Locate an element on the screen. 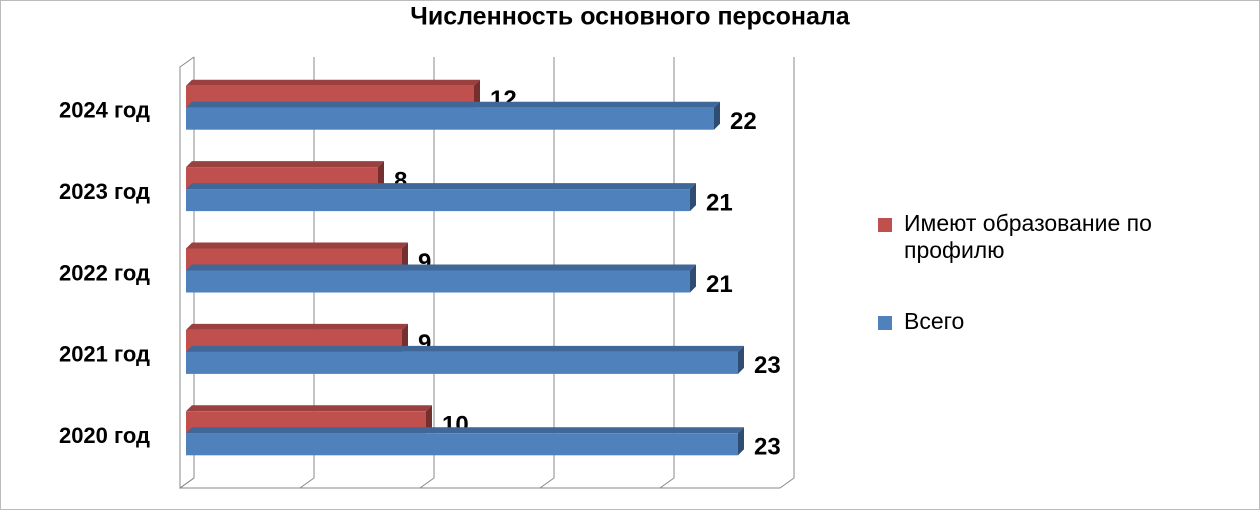  legend-item: Имеют образование по профилю is located at coordinates (1058, 237).